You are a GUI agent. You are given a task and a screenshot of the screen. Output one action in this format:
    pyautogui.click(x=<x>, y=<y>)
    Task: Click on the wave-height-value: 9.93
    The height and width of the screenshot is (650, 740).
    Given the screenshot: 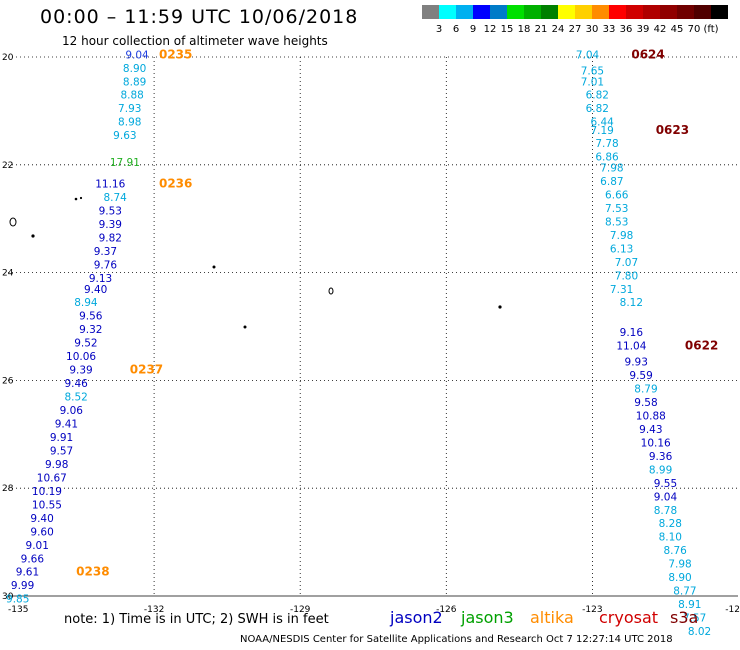 What is the action you would take?
    pyautogui.click(x=636, y=363)
    